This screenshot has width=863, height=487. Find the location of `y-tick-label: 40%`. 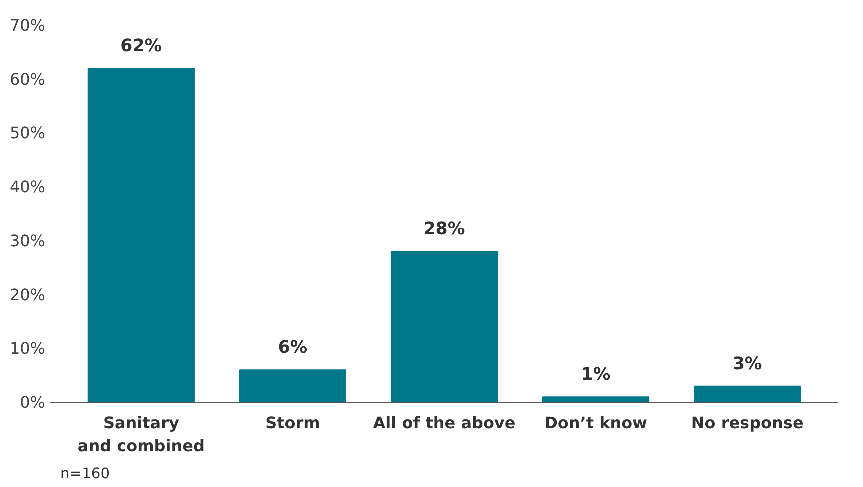

y-tick-label: 40% is located at coordinates (28, 187).